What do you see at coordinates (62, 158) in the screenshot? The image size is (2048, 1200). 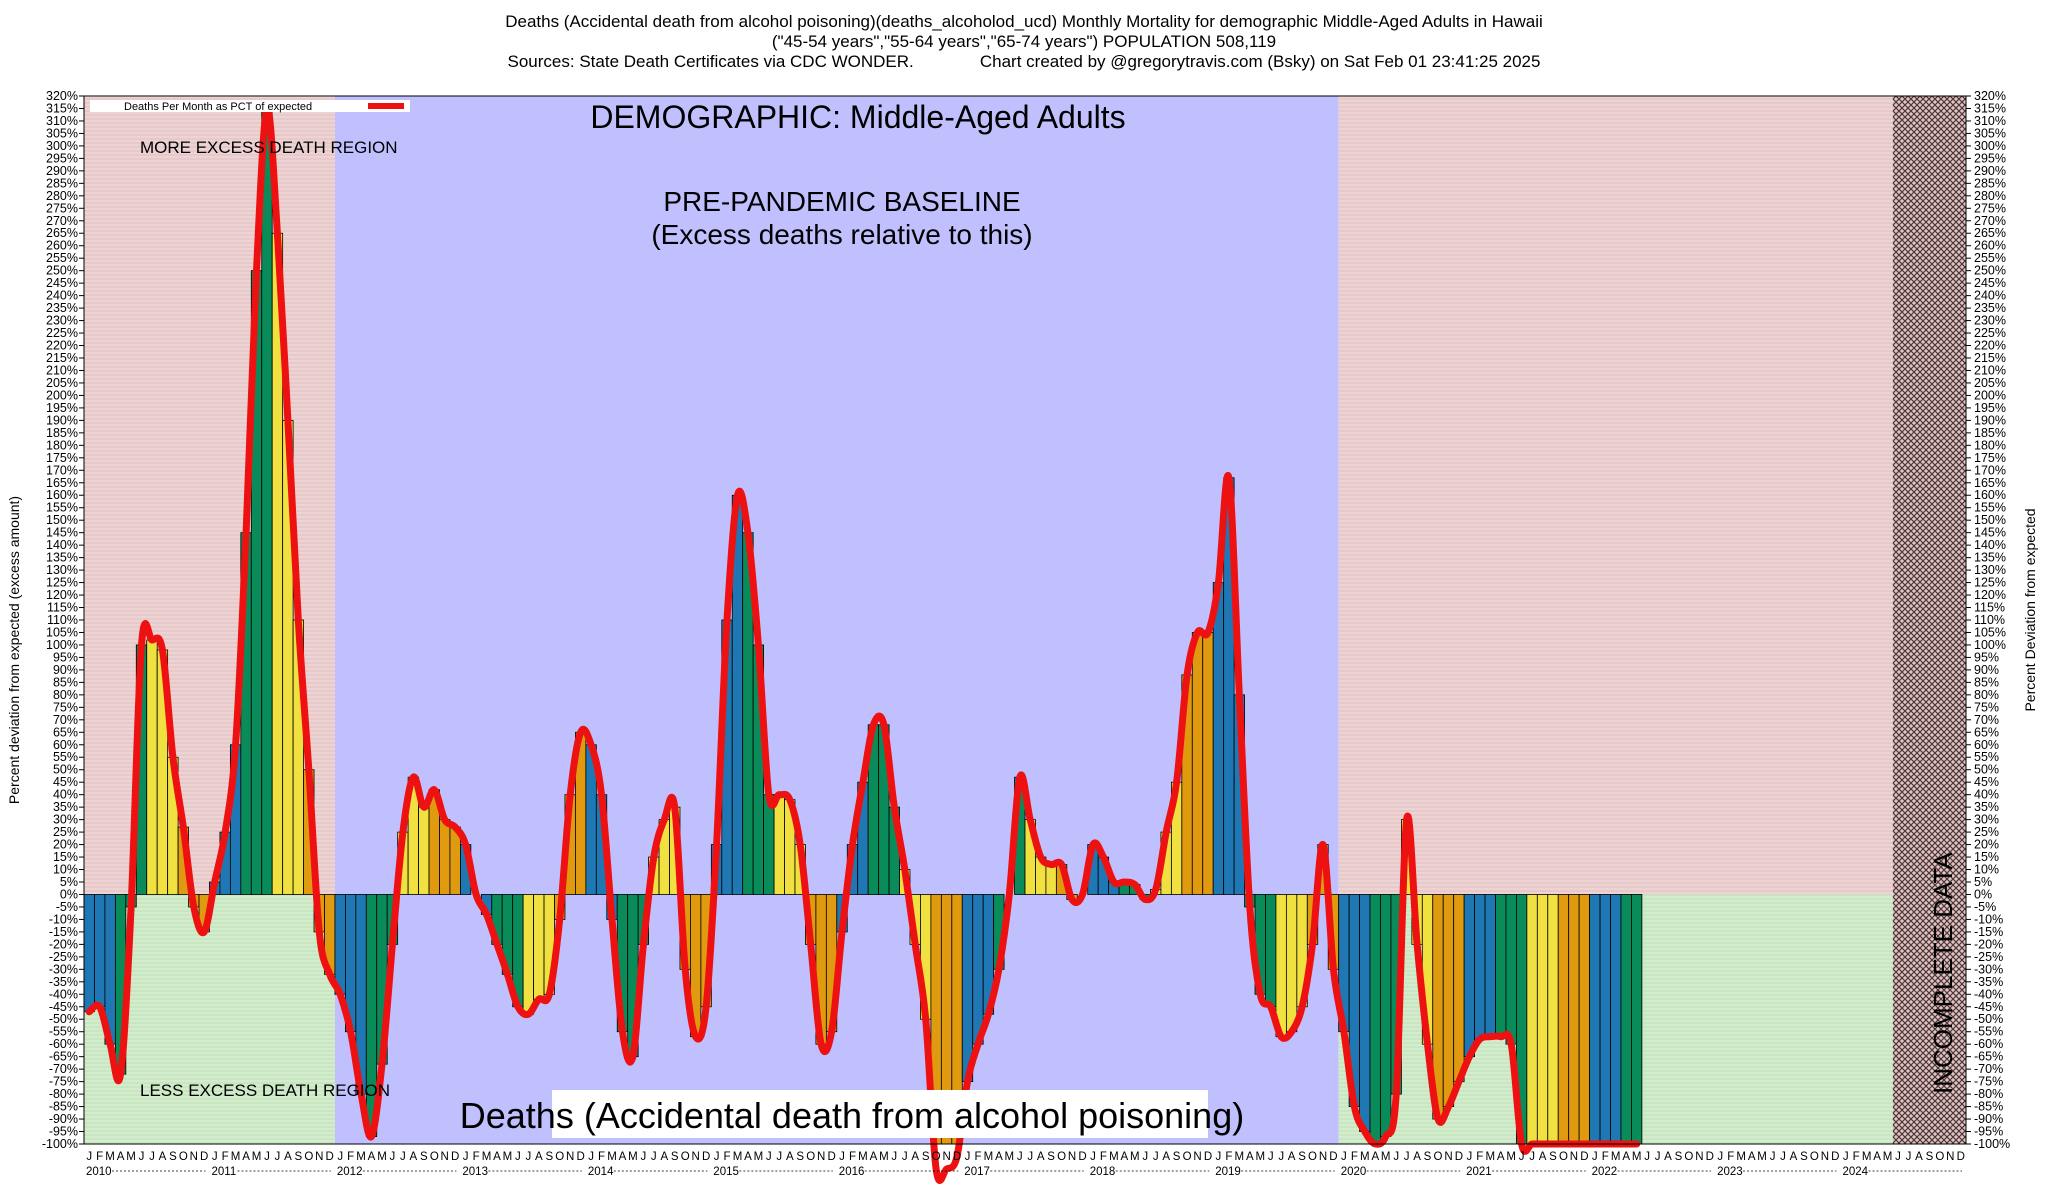 I see `y-tick-label-left: 295%` at bounding box center [62, 158].